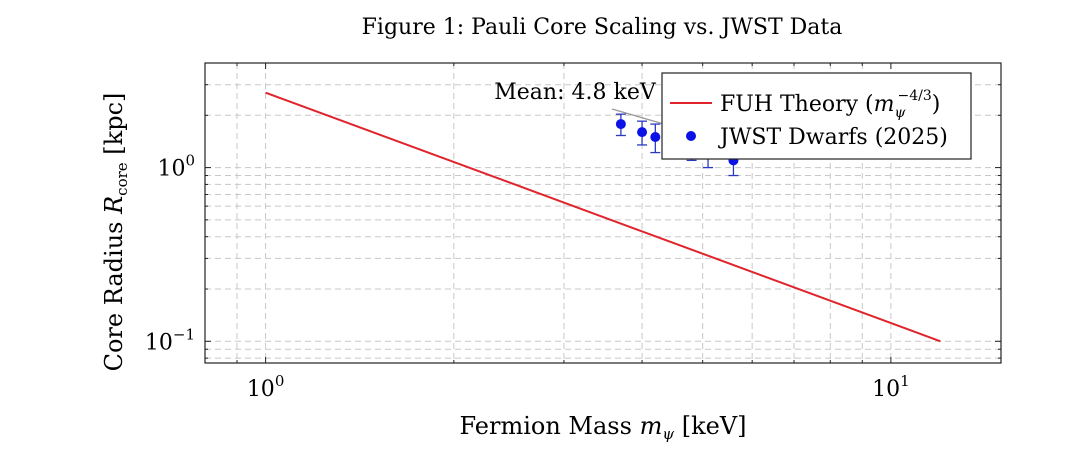  What do you see at coordinates (830, 104) in the screenshot?
I see `legend-label-theory: FUH Theory (mψ−4/3)` at bounding box center [830, 104].